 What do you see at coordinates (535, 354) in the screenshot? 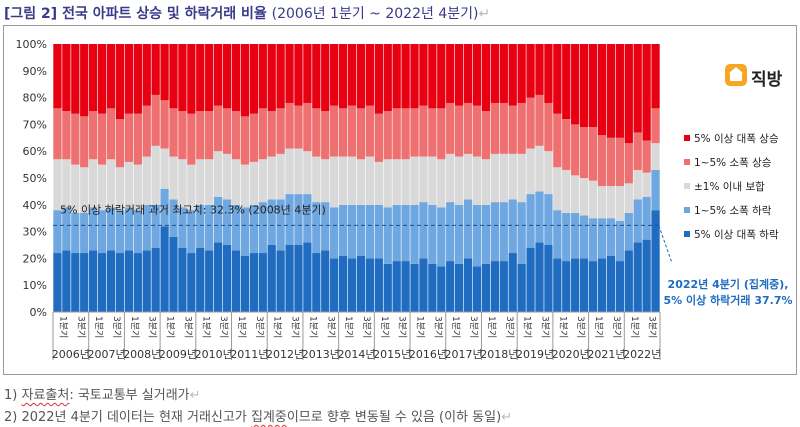
I see `year-tick-label: 2019년` at bounding box center [535, 354].